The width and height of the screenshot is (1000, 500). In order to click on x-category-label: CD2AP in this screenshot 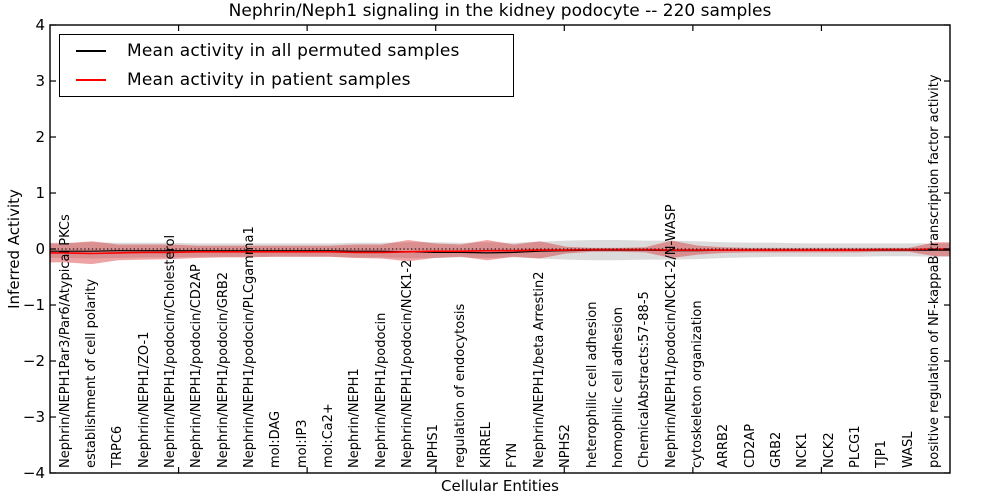, I will do `click(750, 445)`.